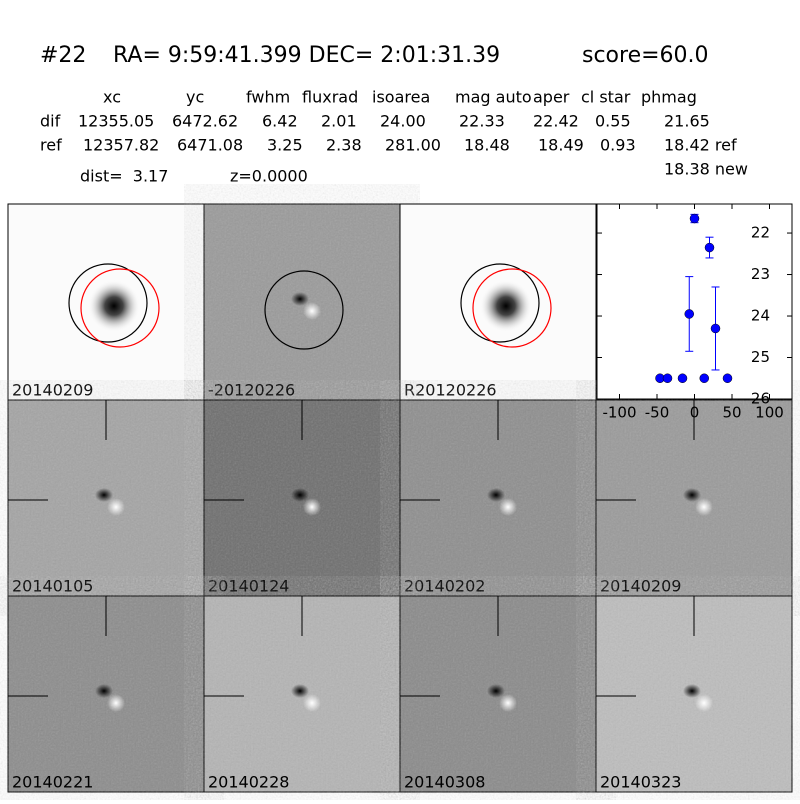  What do you see at coordinates (269, 176) in the screenshot?
I see `redshift: z=0.0000` at bounding box center [269, 176].